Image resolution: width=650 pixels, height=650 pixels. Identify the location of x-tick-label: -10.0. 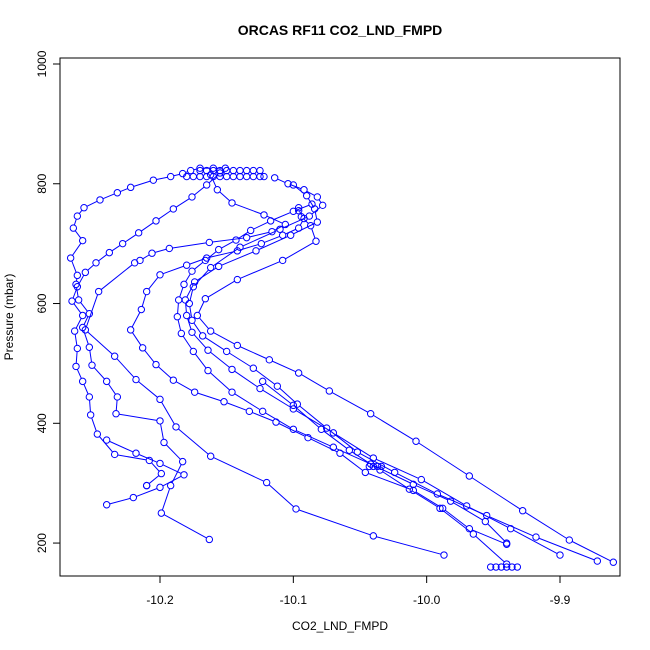
(427, 600).